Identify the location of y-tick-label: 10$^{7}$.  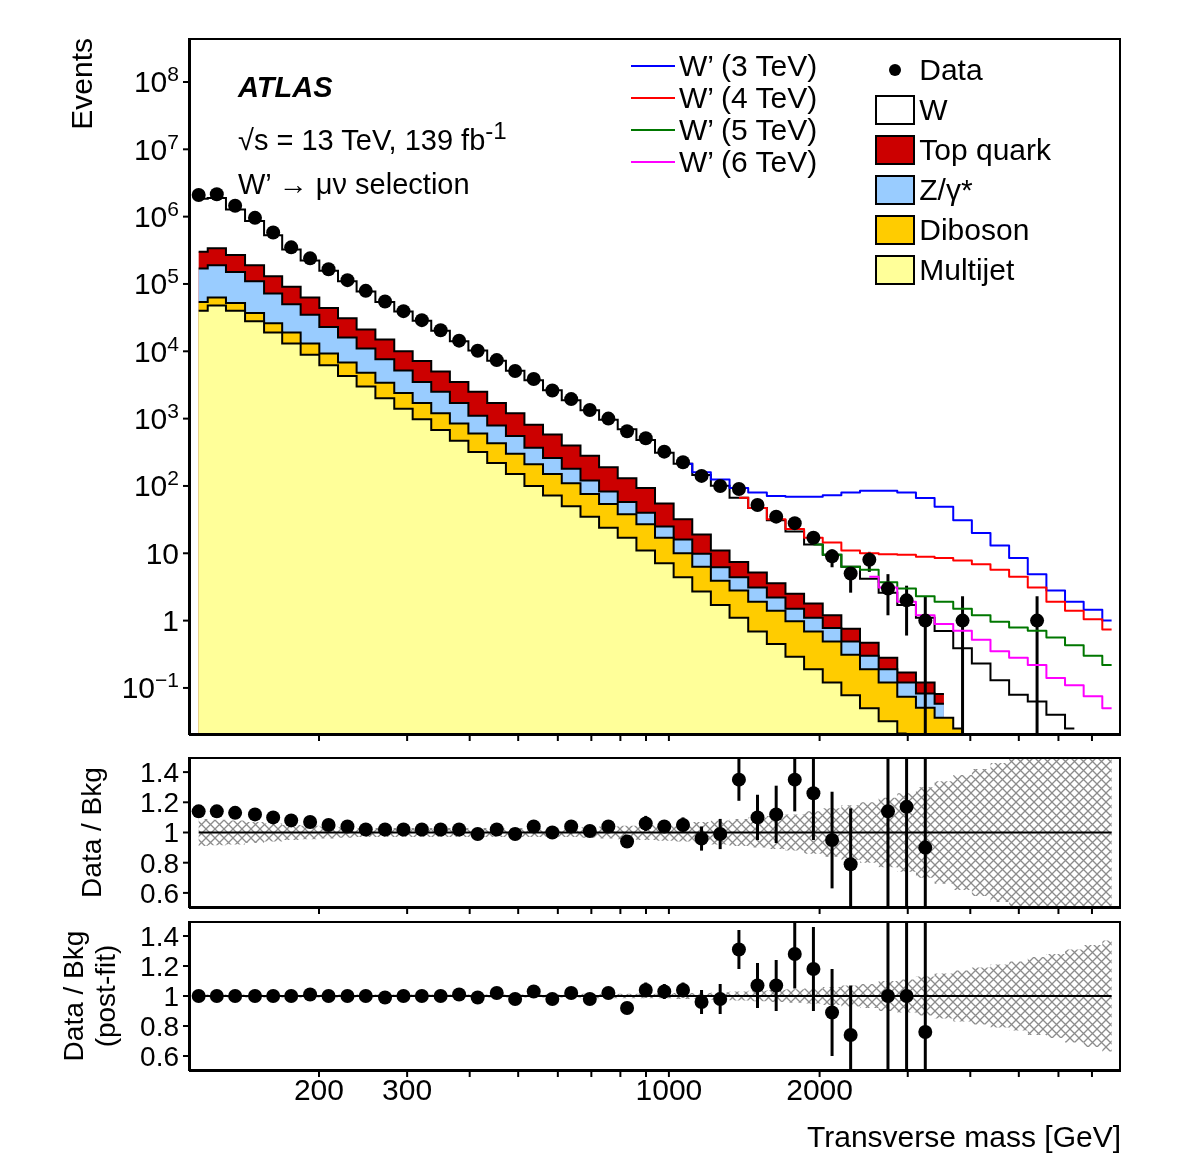
(156, 147).